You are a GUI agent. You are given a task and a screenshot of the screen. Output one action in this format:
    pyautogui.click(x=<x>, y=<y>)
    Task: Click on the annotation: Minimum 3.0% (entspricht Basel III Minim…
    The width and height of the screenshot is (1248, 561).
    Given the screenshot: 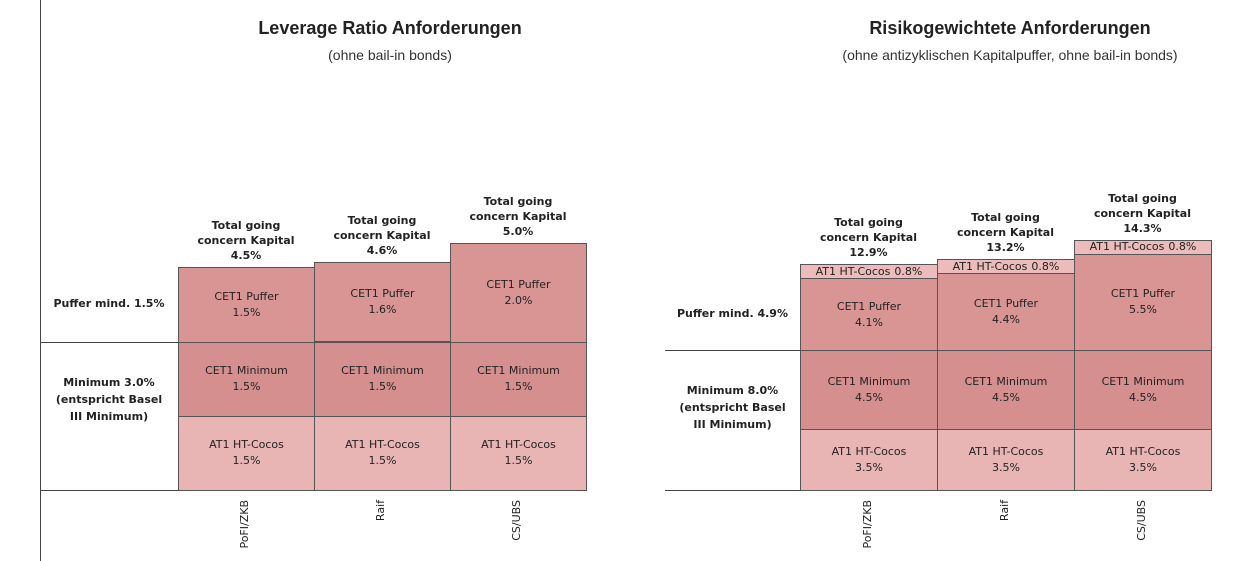 What is the action you would take?
    pyautogui.click(x=109, y=399)
    